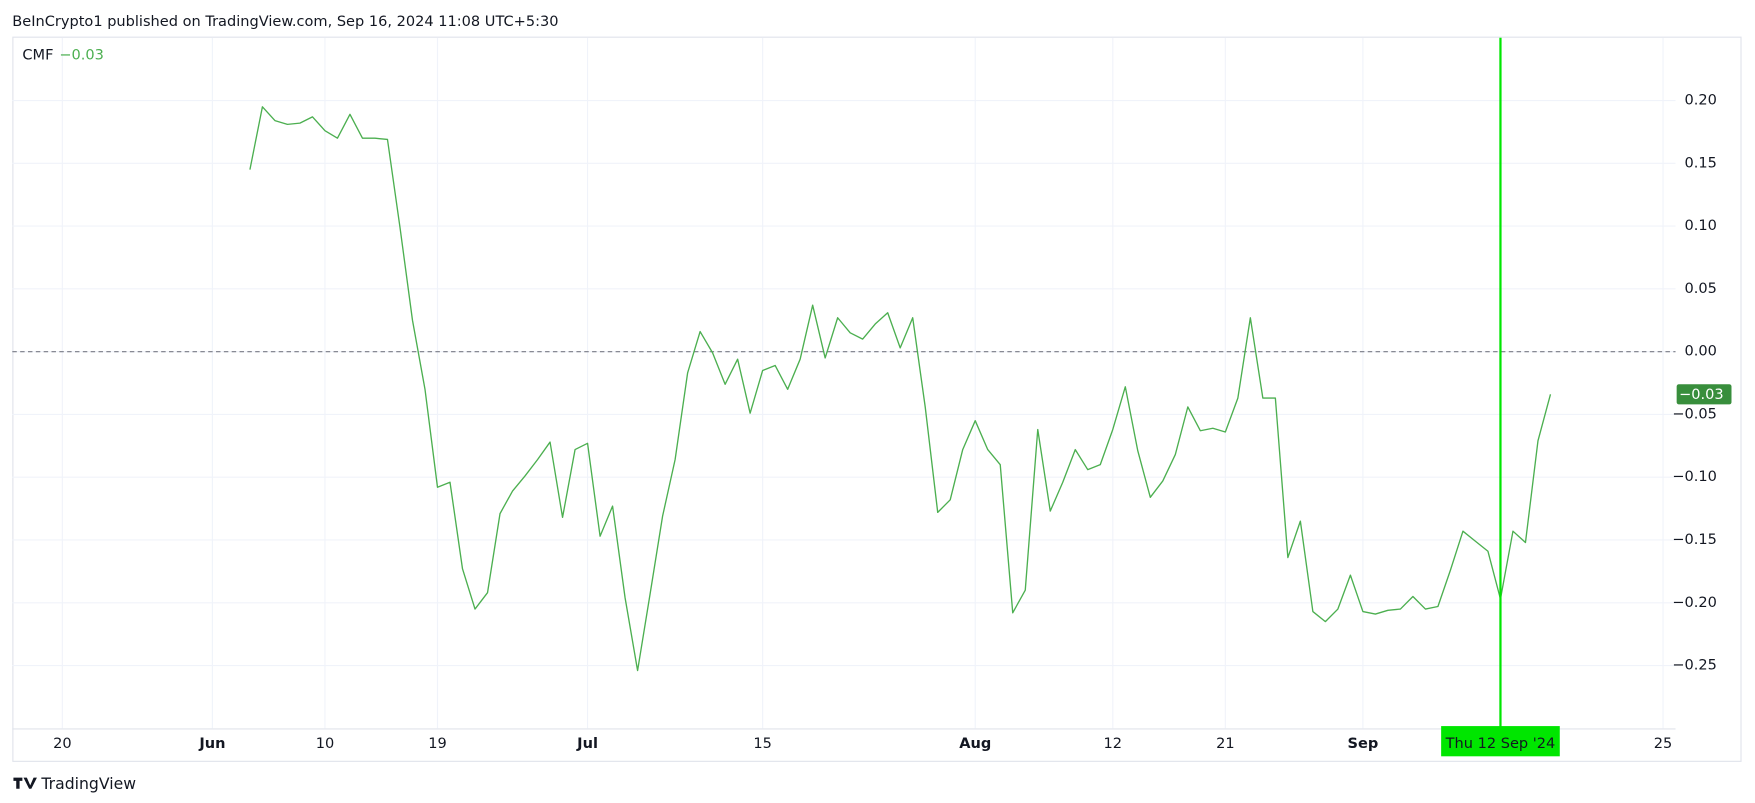  I want to click on indicator-value: −0.03, so click(81, 55).